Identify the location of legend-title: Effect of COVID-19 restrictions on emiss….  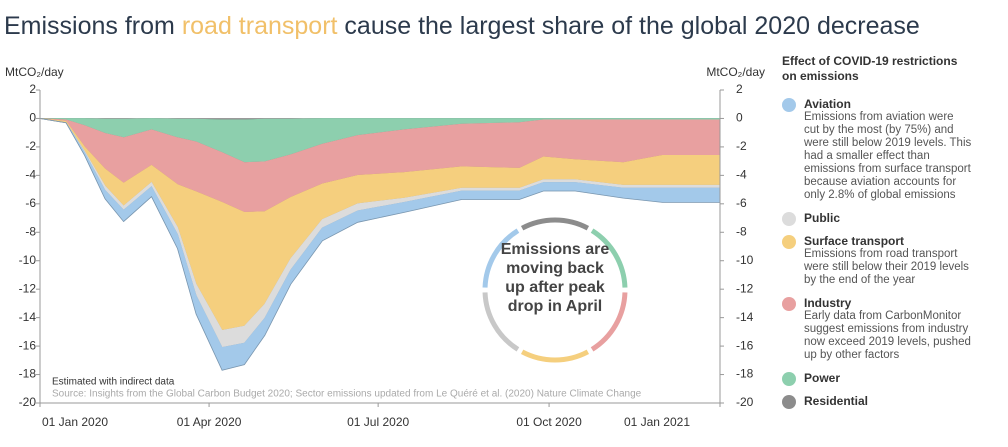
(870, 68).